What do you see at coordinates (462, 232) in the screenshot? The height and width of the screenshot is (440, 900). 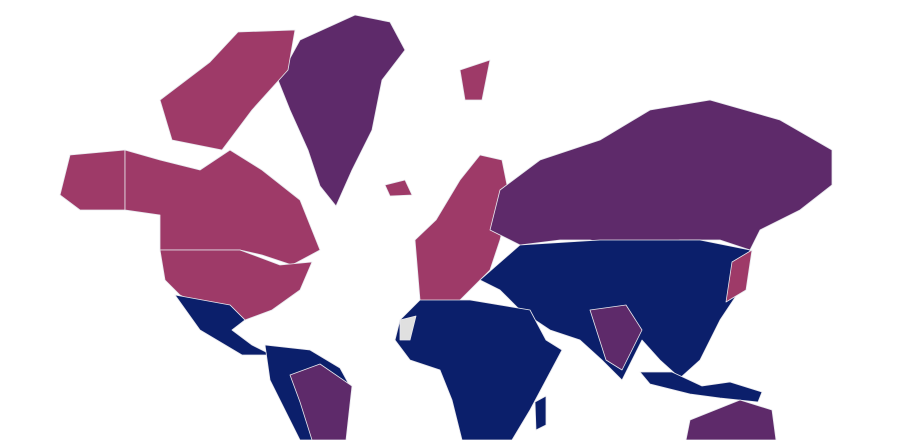 I see `region-europe` at bounding box center [462, 232].